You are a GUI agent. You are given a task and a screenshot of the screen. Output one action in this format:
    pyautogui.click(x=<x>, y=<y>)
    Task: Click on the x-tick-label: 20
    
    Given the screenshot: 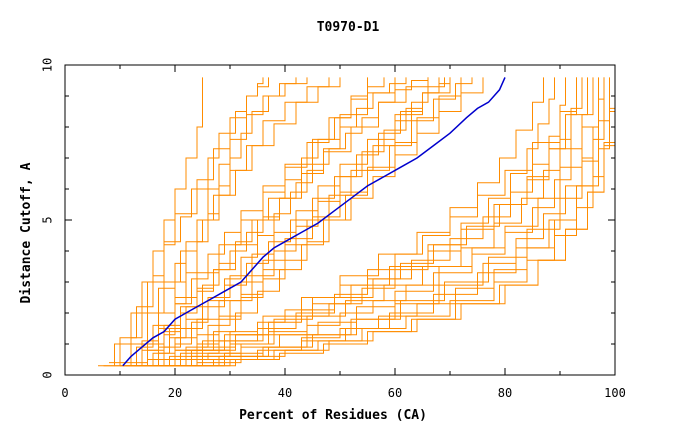 What is the action you would take?
    pyautogui.click(x=175, y=393)
    